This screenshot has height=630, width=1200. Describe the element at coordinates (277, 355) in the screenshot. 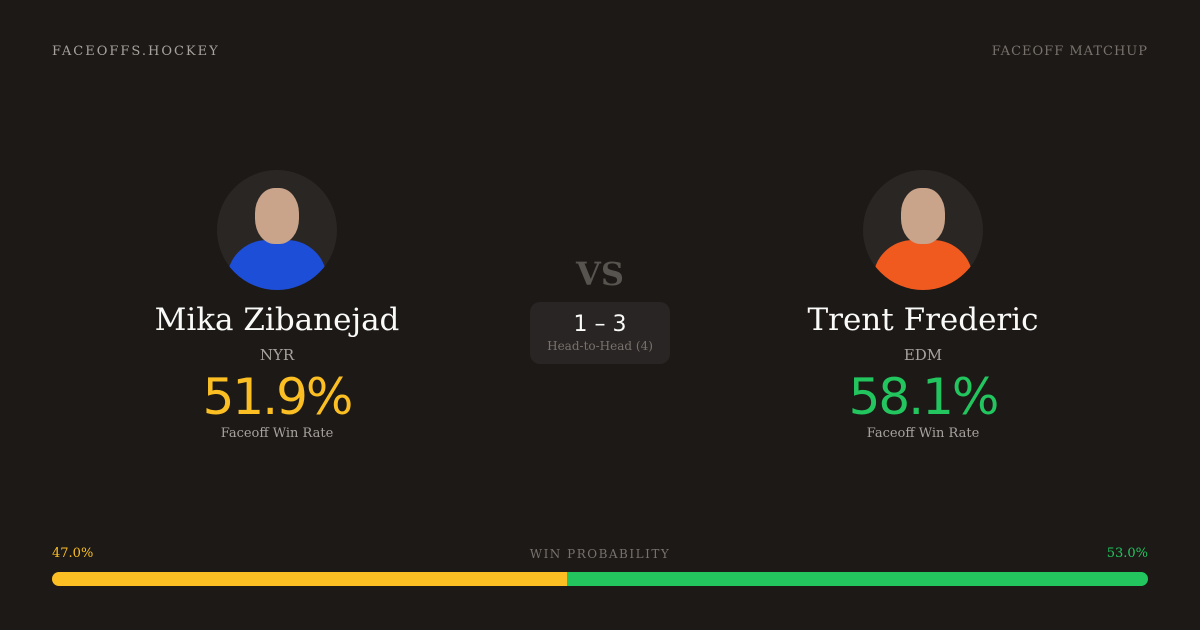

I see `player-team: NYR` at that location.